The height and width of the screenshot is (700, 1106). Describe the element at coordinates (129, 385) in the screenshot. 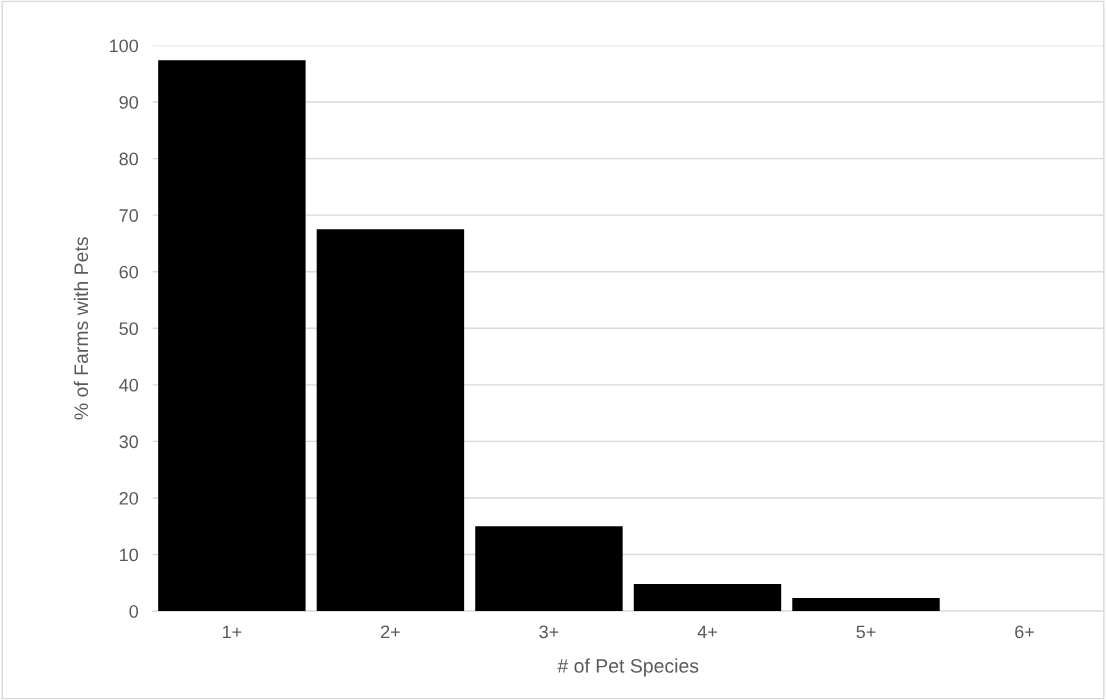

I see `y-tick-label: 40` at that location.